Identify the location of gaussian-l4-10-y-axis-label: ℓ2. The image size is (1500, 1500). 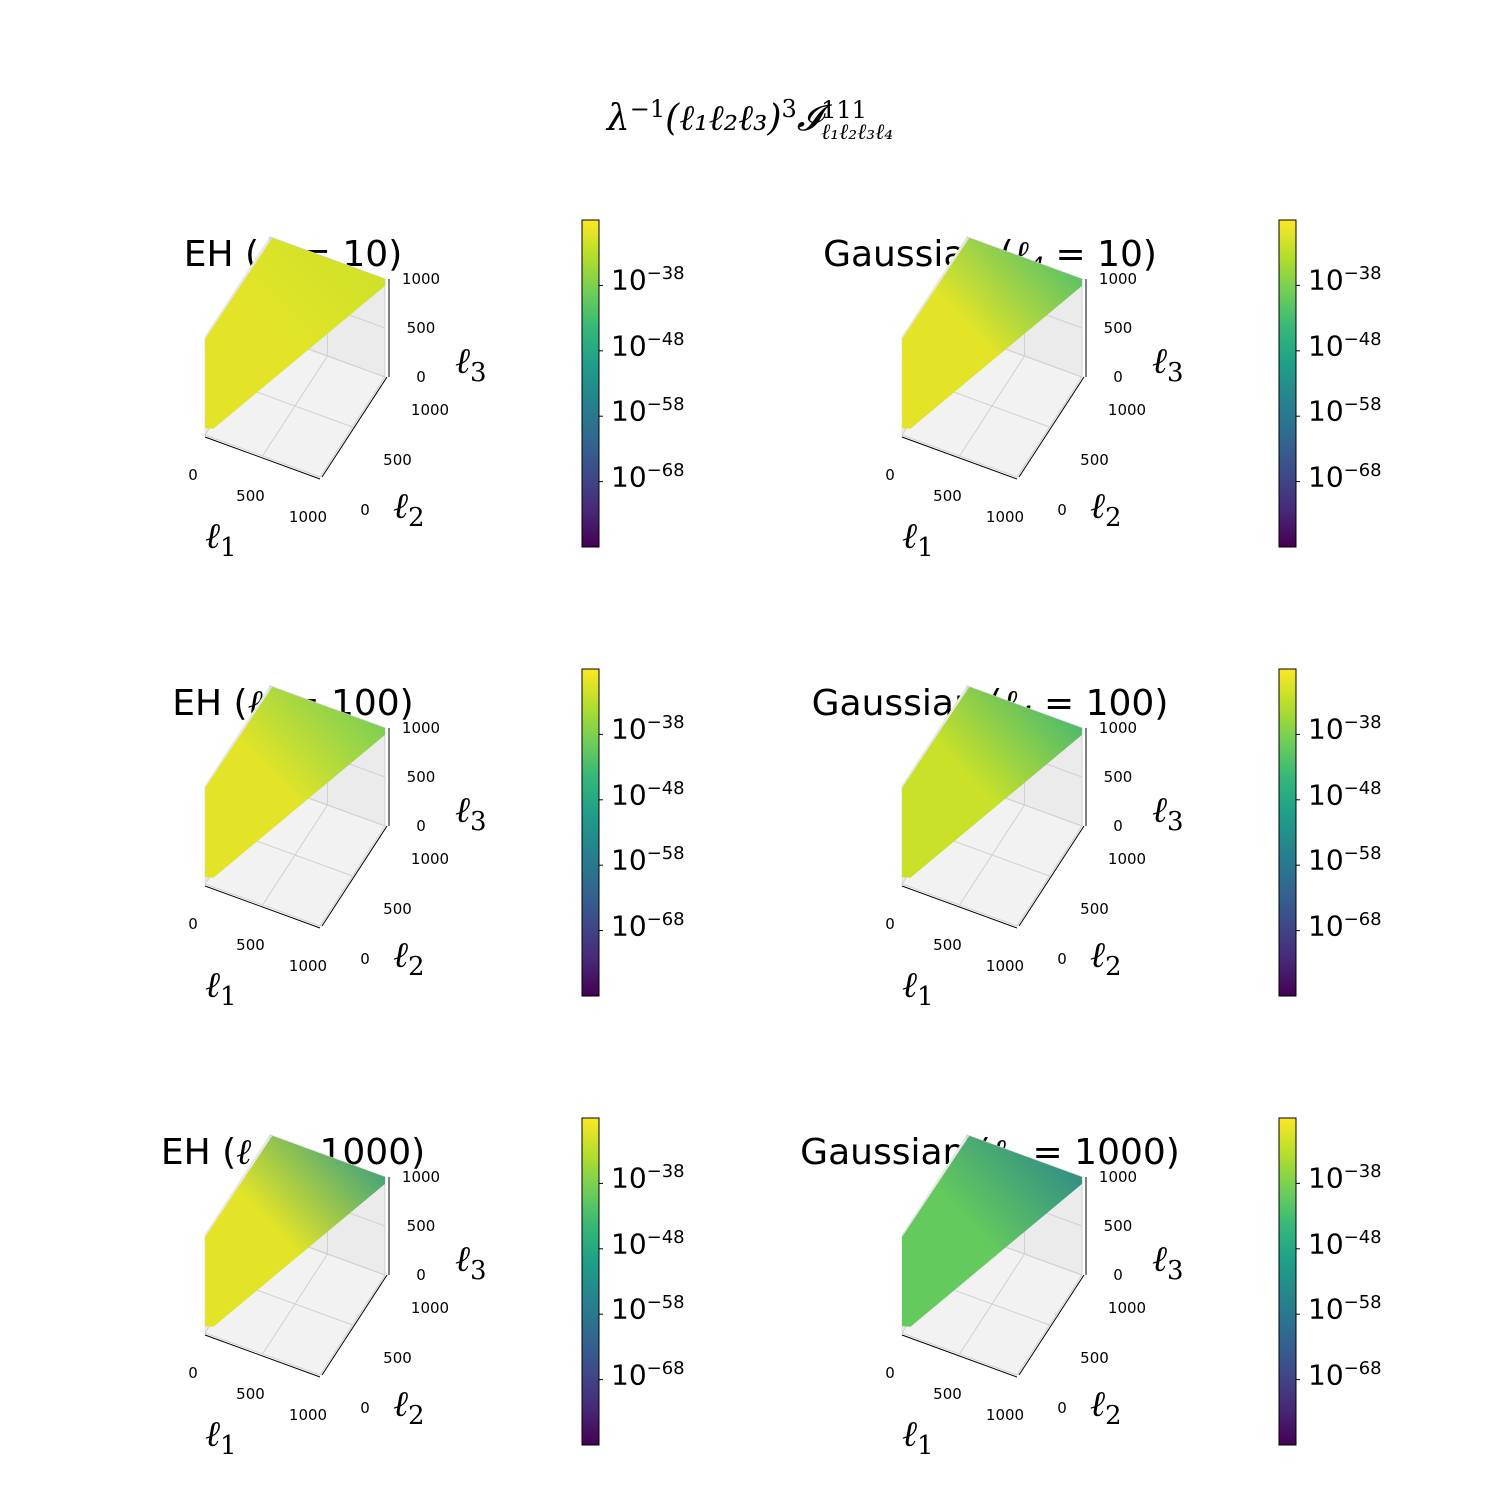
(1106, 509).